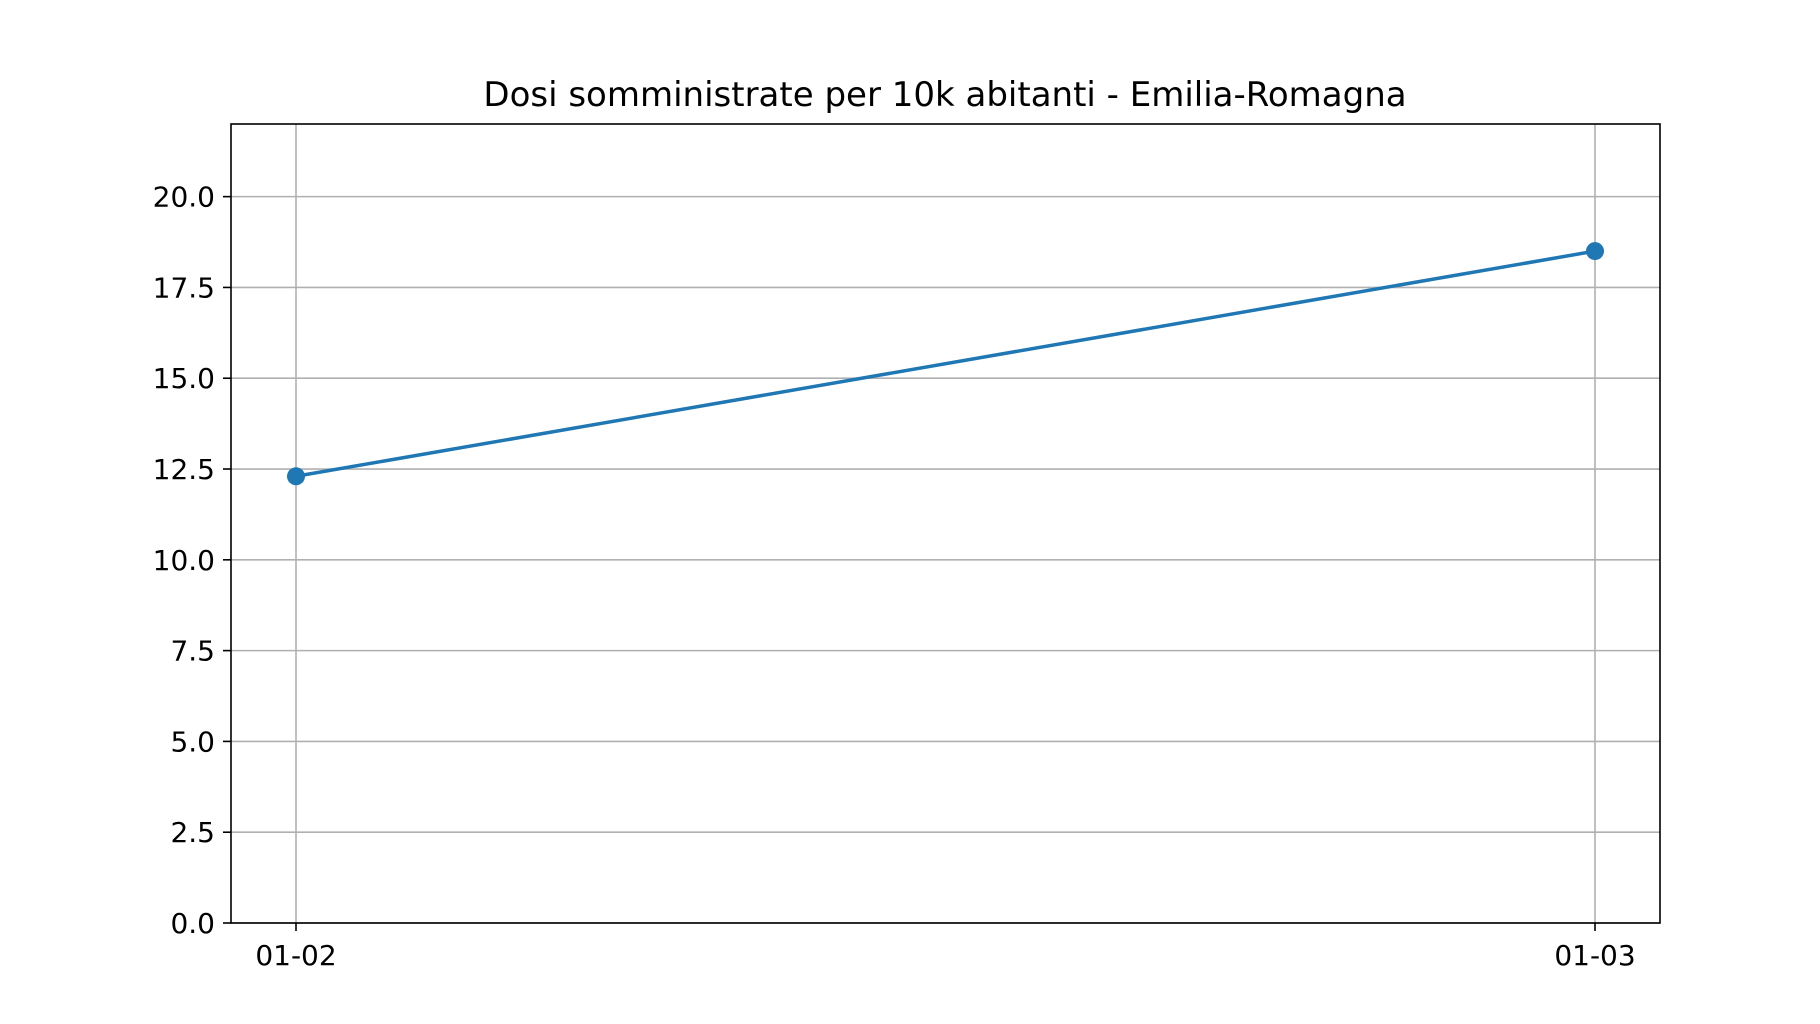  What do you see at coordinates (192, 923) in the screenshot?
I see `y-tick-label: 0.0` at bounding box center [192, 923].